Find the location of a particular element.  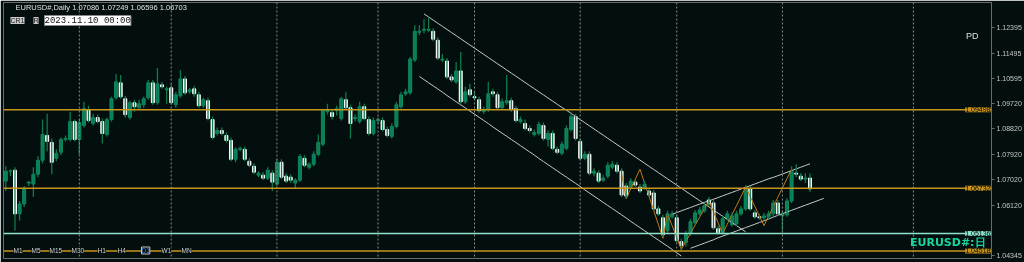

annotation: EURUSD#:日 is located at coordinates (947, 242).